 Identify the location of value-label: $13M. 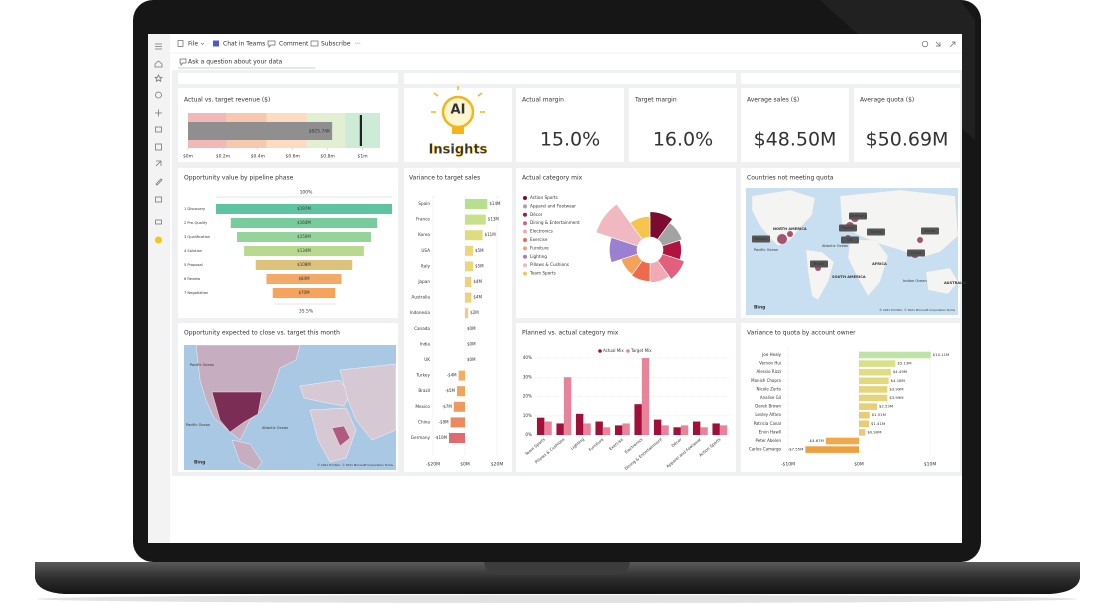
(494, 219).